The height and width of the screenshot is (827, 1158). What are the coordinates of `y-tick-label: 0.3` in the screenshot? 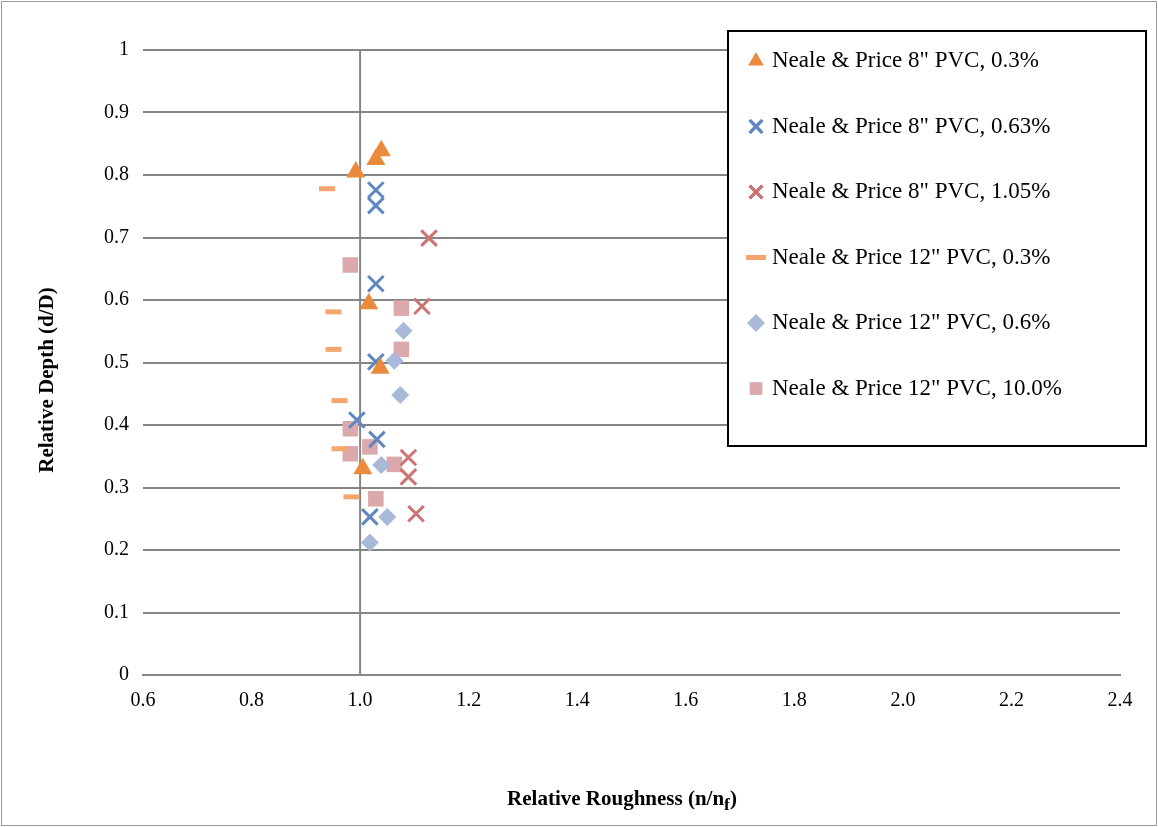 It's located at (116, 485).